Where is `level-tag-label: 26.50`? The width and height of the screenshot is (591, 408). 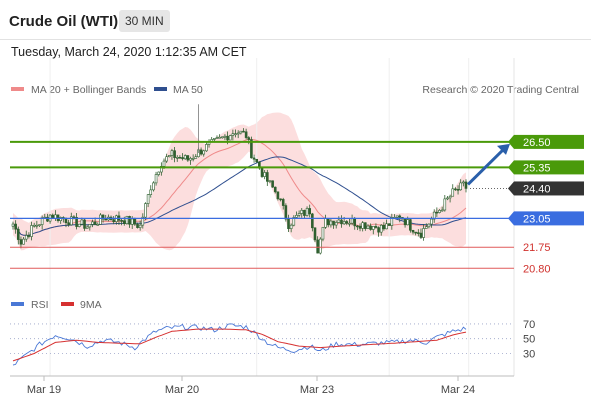
level-tag-label: 26.50 is located at coordinates (537, 143).